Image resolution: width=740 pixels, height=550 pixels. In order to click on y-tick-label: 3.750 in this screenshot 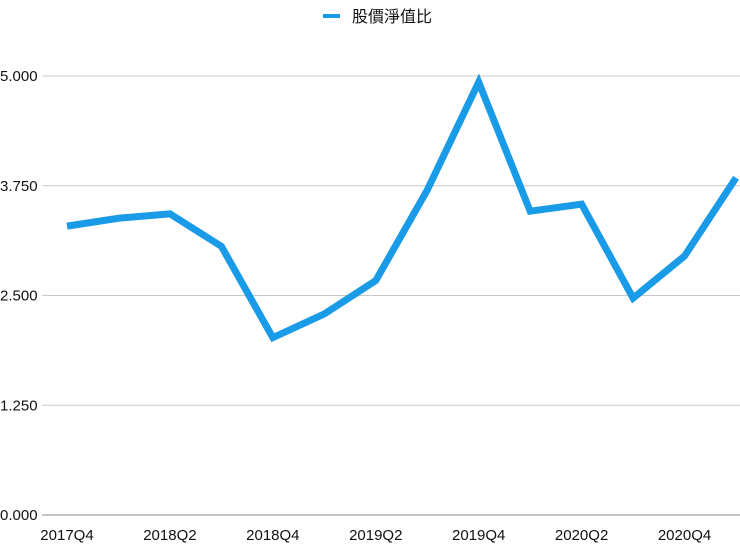, I will do `click(19, 186)`.